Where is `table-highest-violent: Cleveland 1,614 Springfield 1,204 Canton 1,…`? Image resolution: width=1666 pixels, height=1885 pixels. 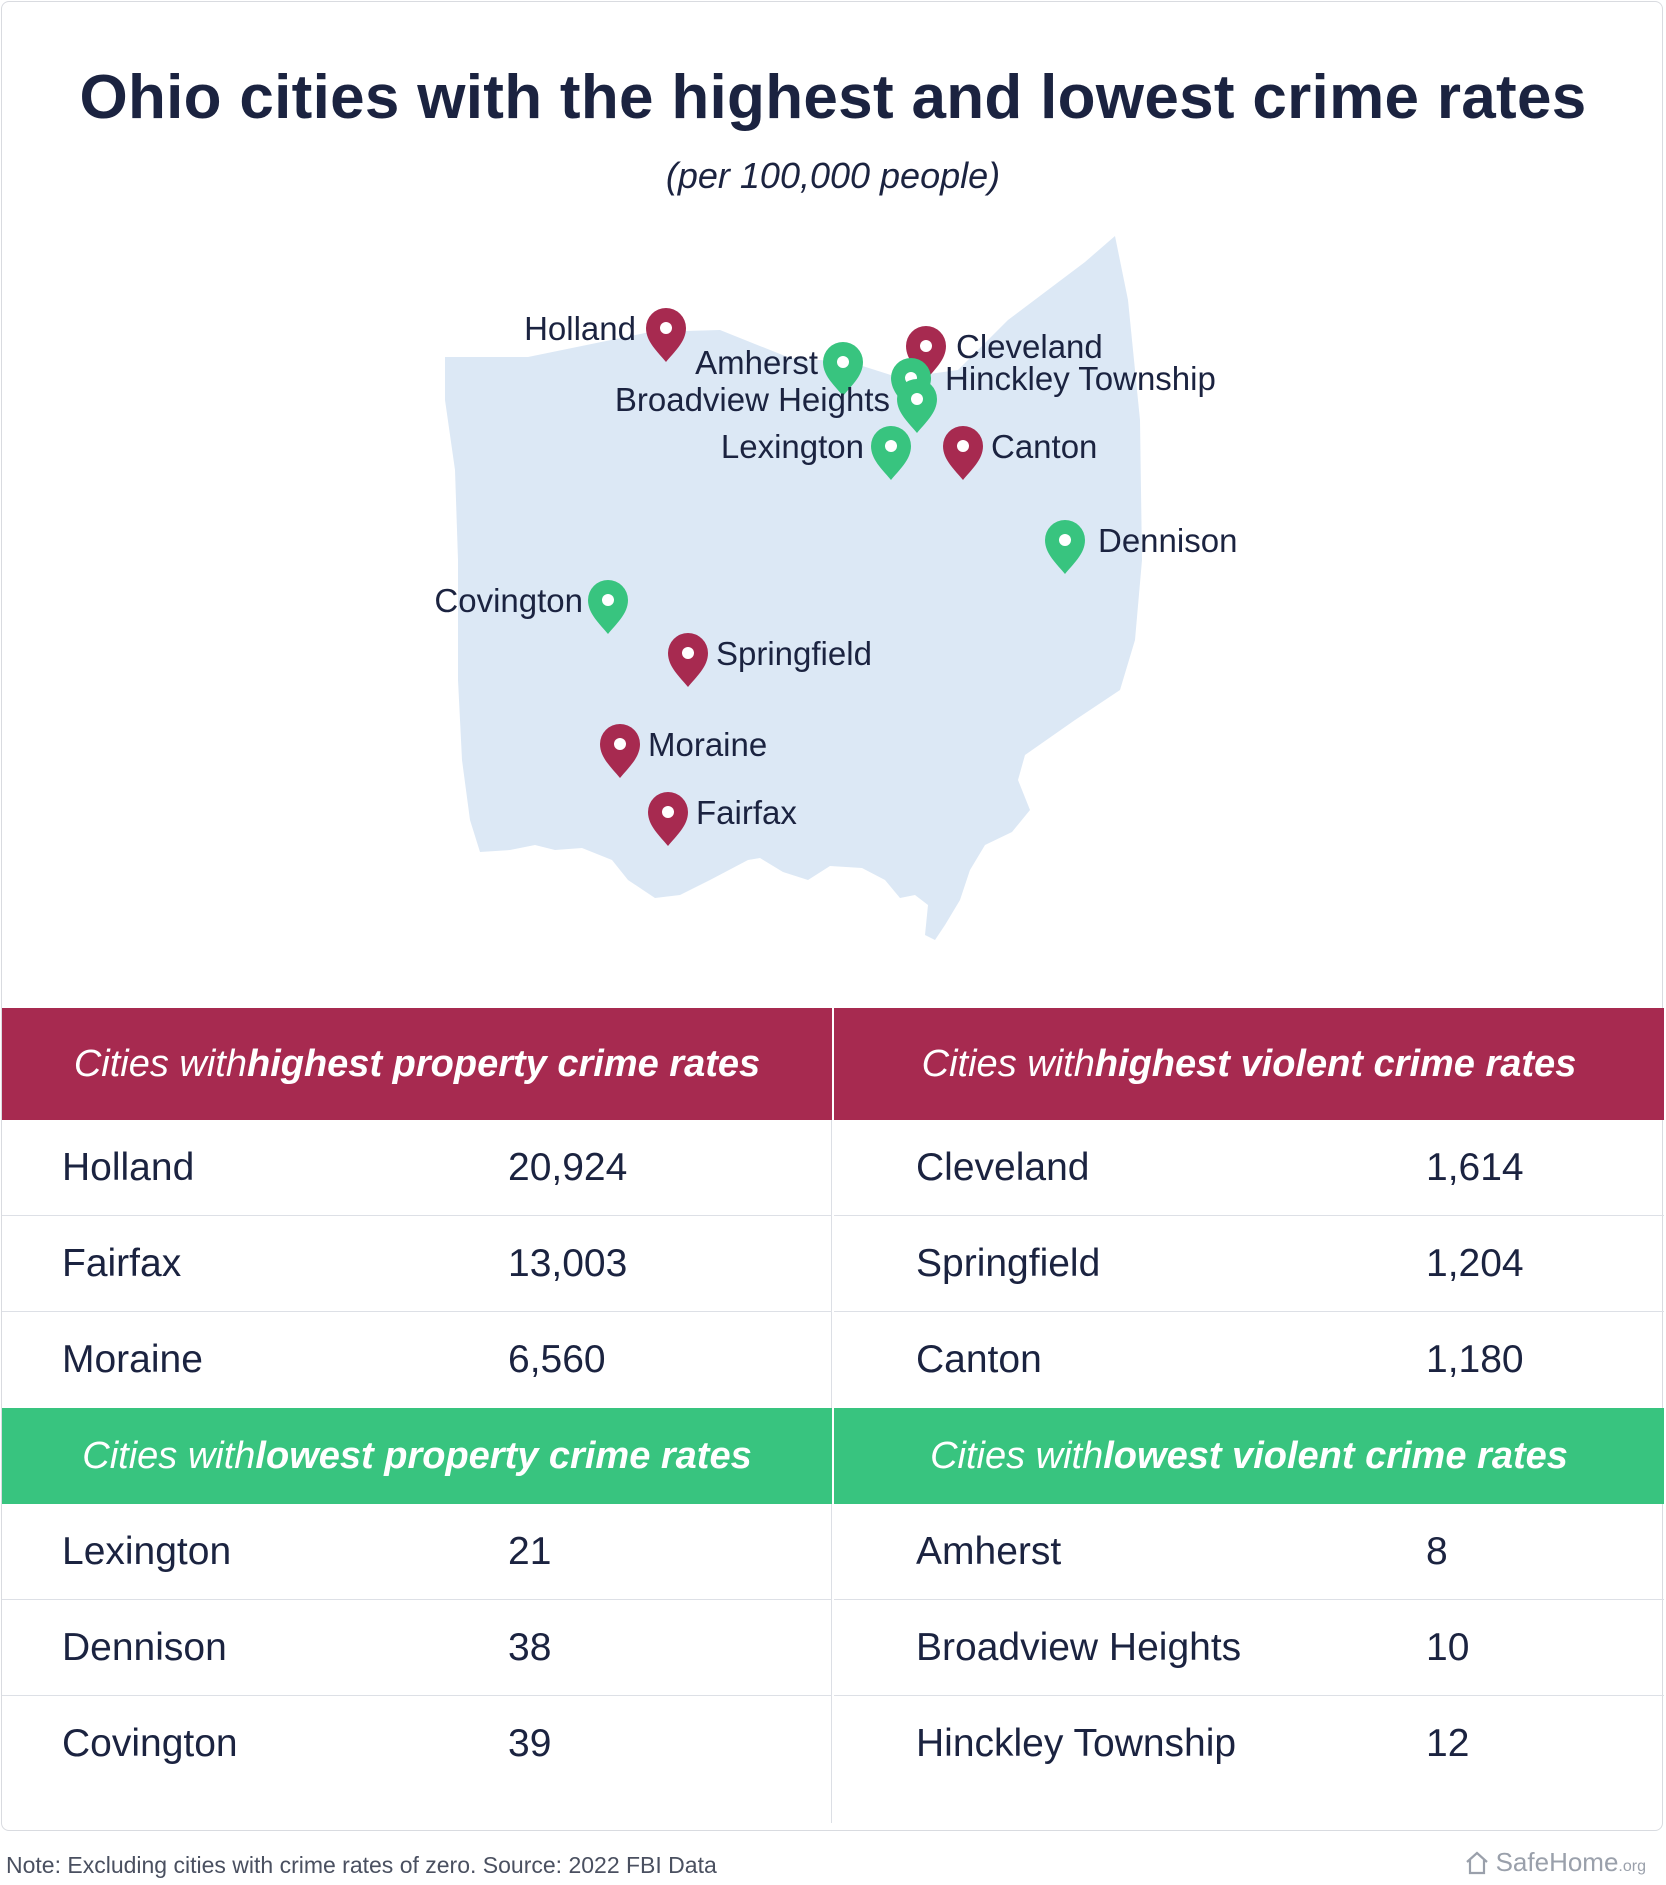 table-highest-violent: Cleveland 1,614 Springfield 1,204 Canton 1,… is located at coordinates (1249, 1264).